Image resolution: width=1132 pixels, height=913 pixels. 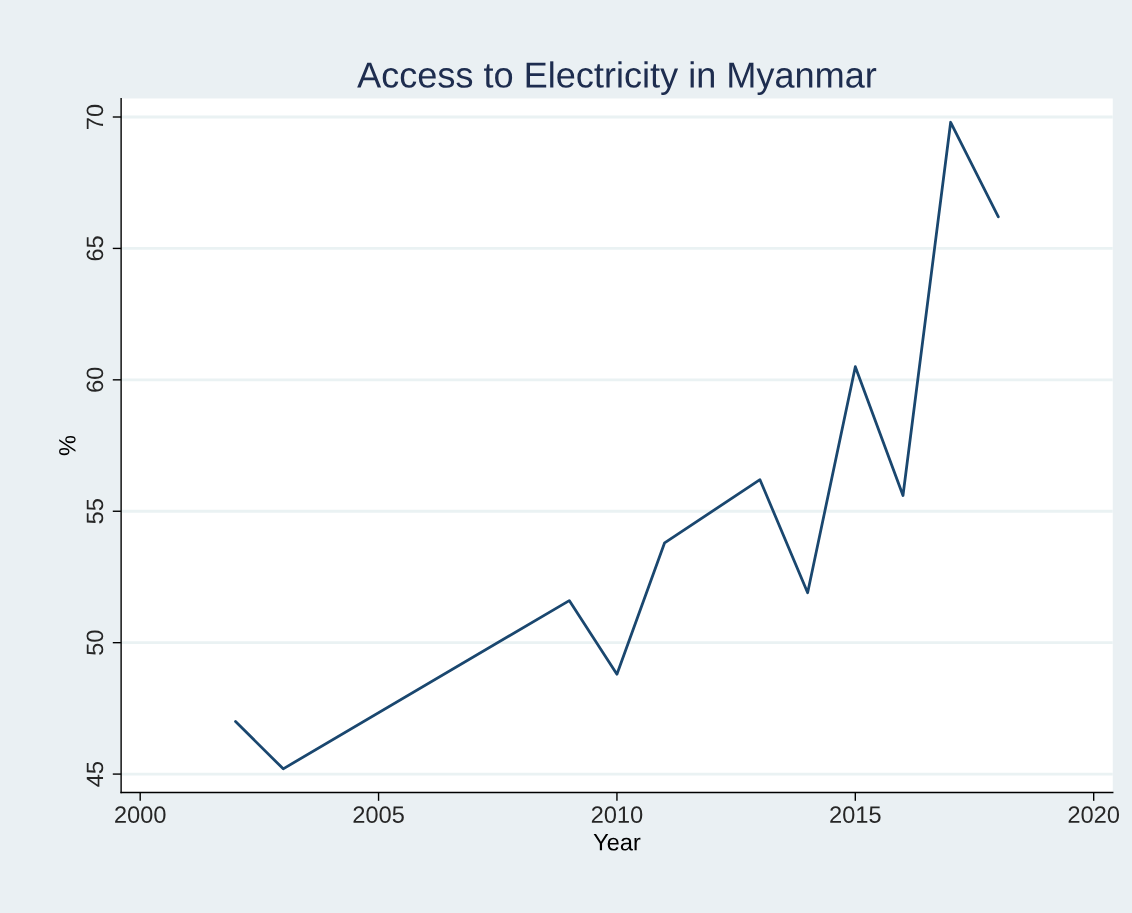 I want to click on x-tick-label: 2015, so click(x=855, y=815).